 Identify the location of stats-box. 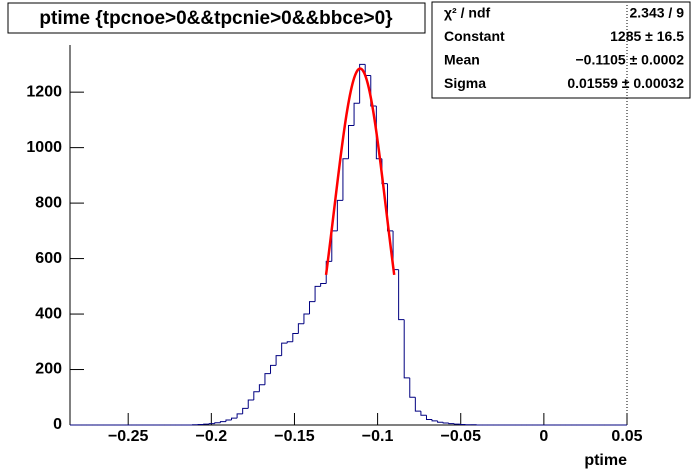
(561, 50).